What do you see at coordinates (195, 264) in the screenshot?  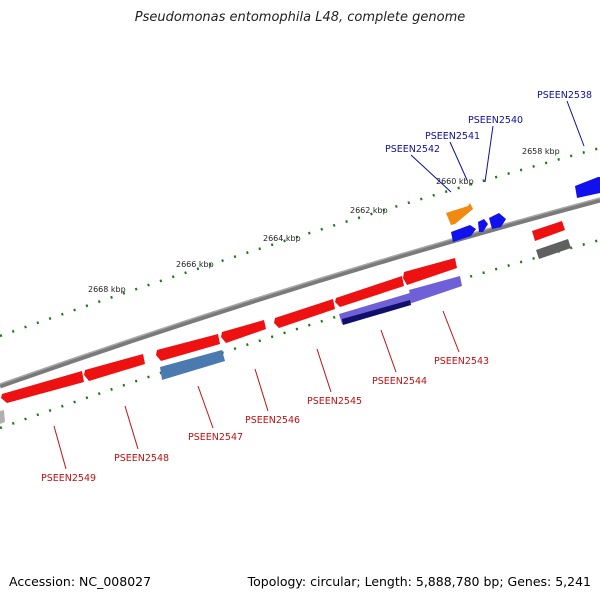 I see `ruler-label-2666: 2666 kbp` at bounding box center [195, 264].